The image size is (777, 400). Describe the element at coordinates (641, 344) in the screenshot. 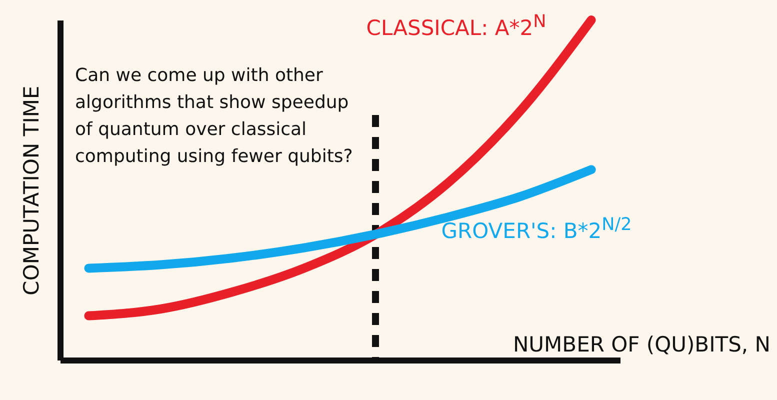

I see `x-axis-title: NUMBER OF (QU)BITS, N` at that location.